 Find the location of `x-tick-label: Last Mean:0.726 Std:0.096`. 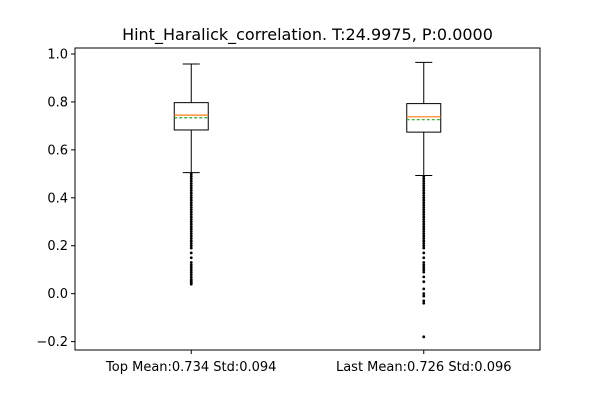

x-tick-label: Last Mean:0.726 Std:0.096 is located at coordinates (424, 367).